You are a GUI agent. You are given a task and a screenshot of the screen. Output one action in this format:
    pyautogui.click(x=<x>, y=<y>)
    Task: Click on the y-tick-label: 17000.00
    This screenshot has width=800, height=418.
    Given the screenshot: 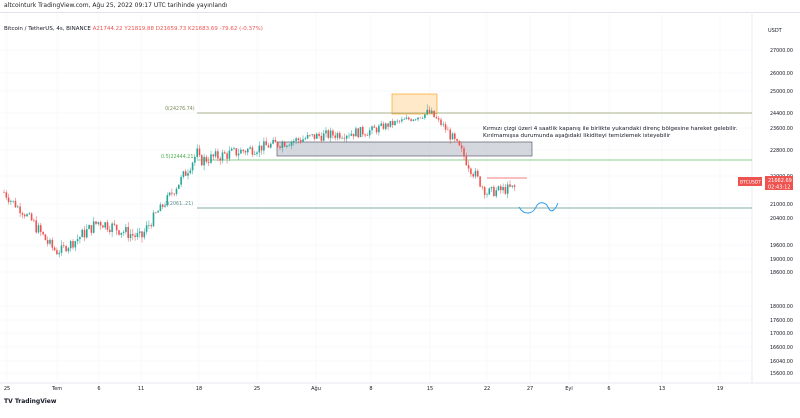 What is the action you would take?
    pyautogui.click(x=781, y=334)
    